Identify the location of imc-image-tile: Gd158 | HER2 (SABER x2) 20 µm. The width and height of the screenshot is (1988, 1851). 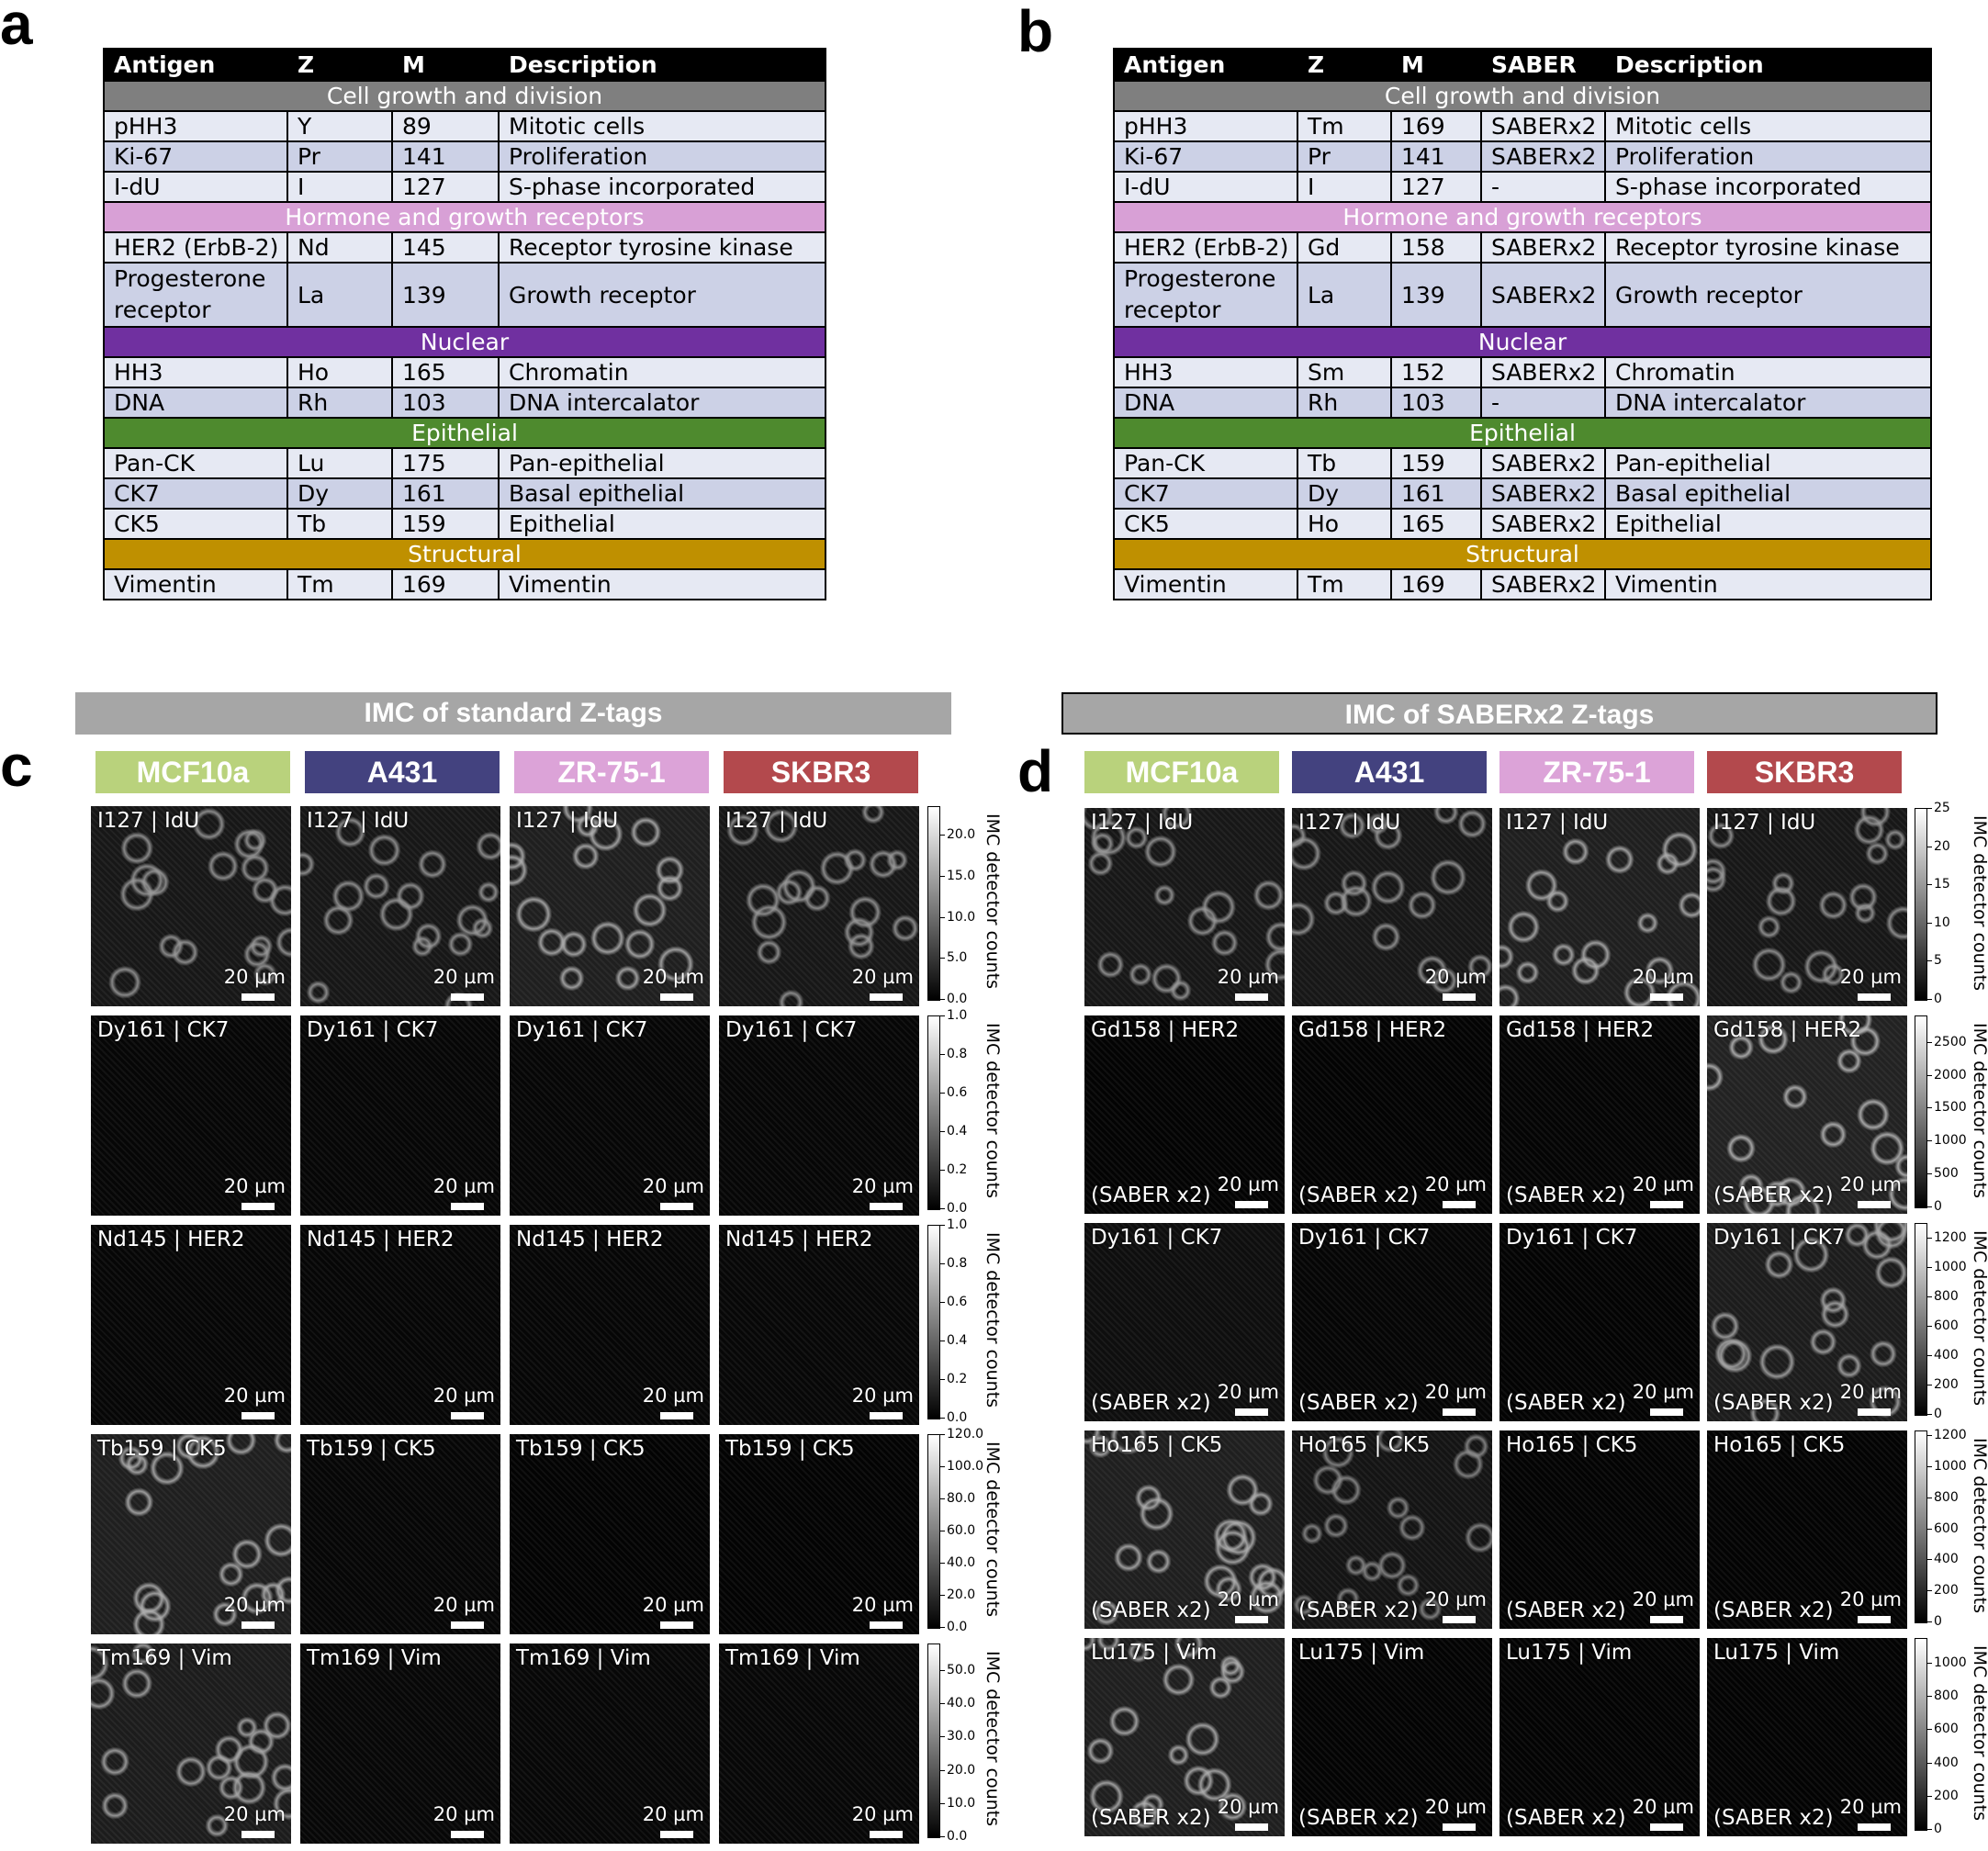
(1184, 1114).